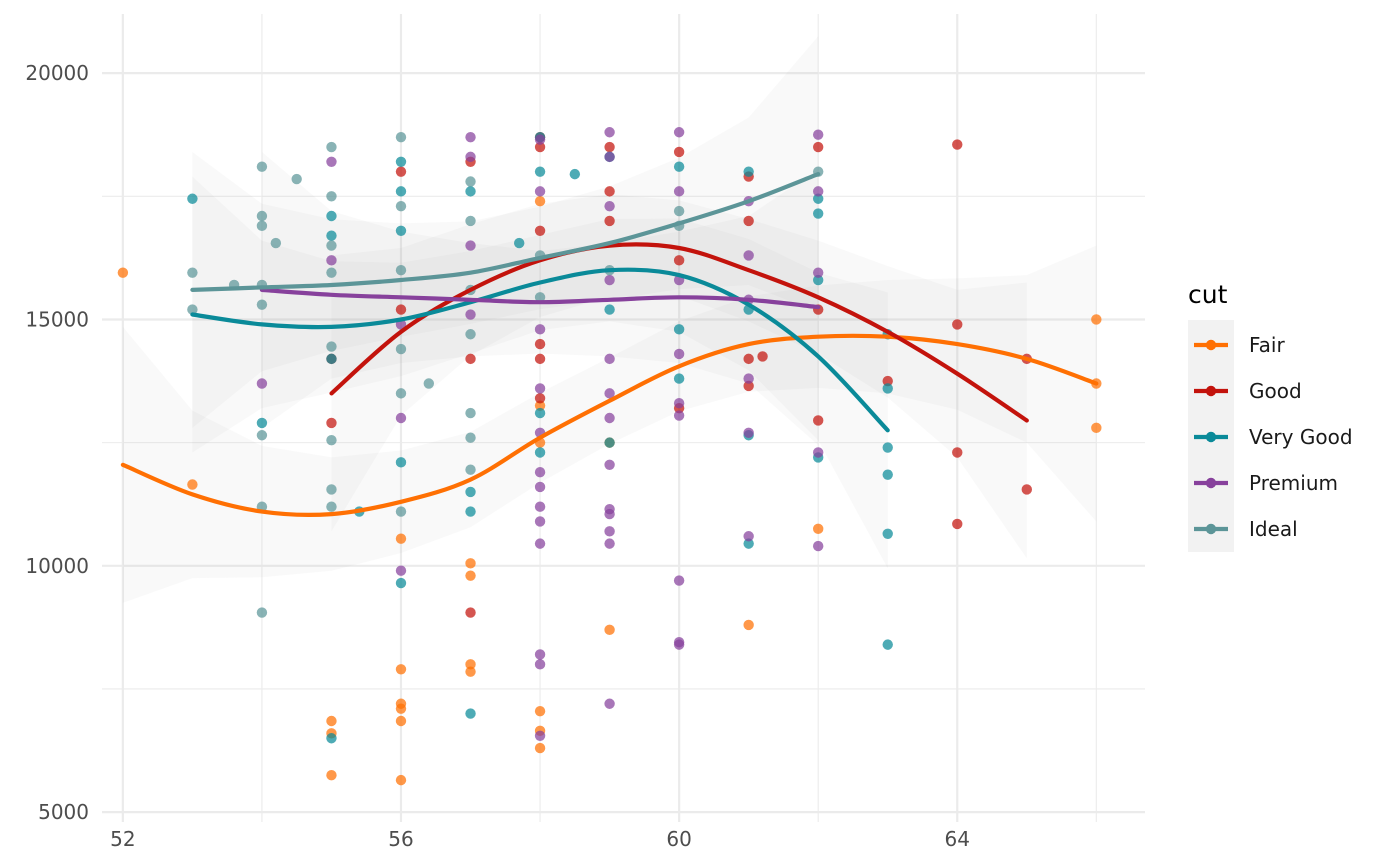 Image resolution: width=1400 pixels, height=866 pixels. Describe the element at coordinates (1273, 529) in the screenshot. I see `legend-label: Ideal` at that location.